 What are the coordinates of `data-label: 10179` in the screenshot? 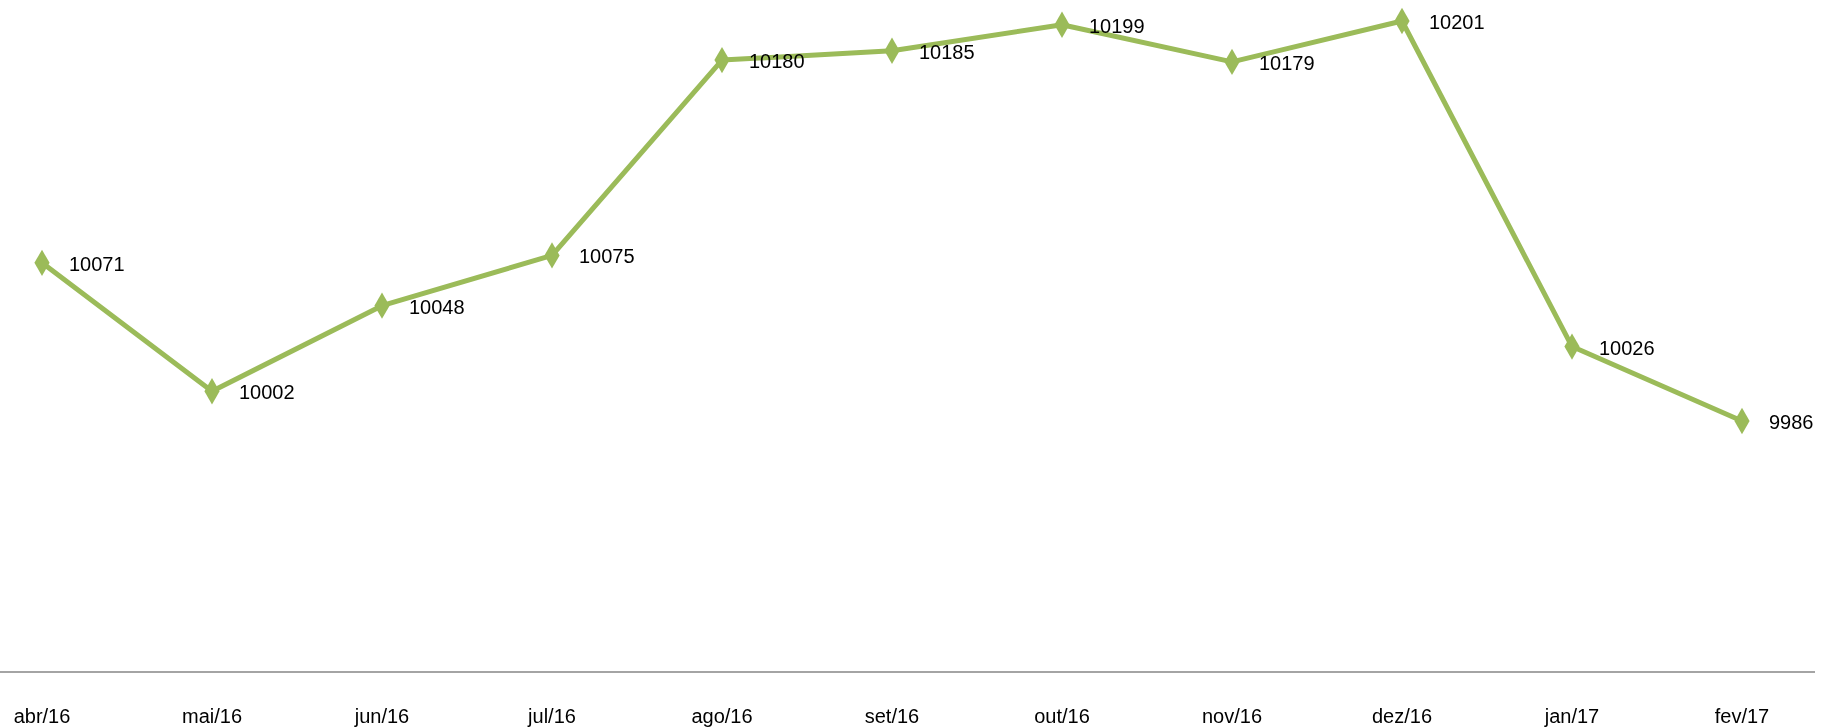 It's located at (1287, 62).